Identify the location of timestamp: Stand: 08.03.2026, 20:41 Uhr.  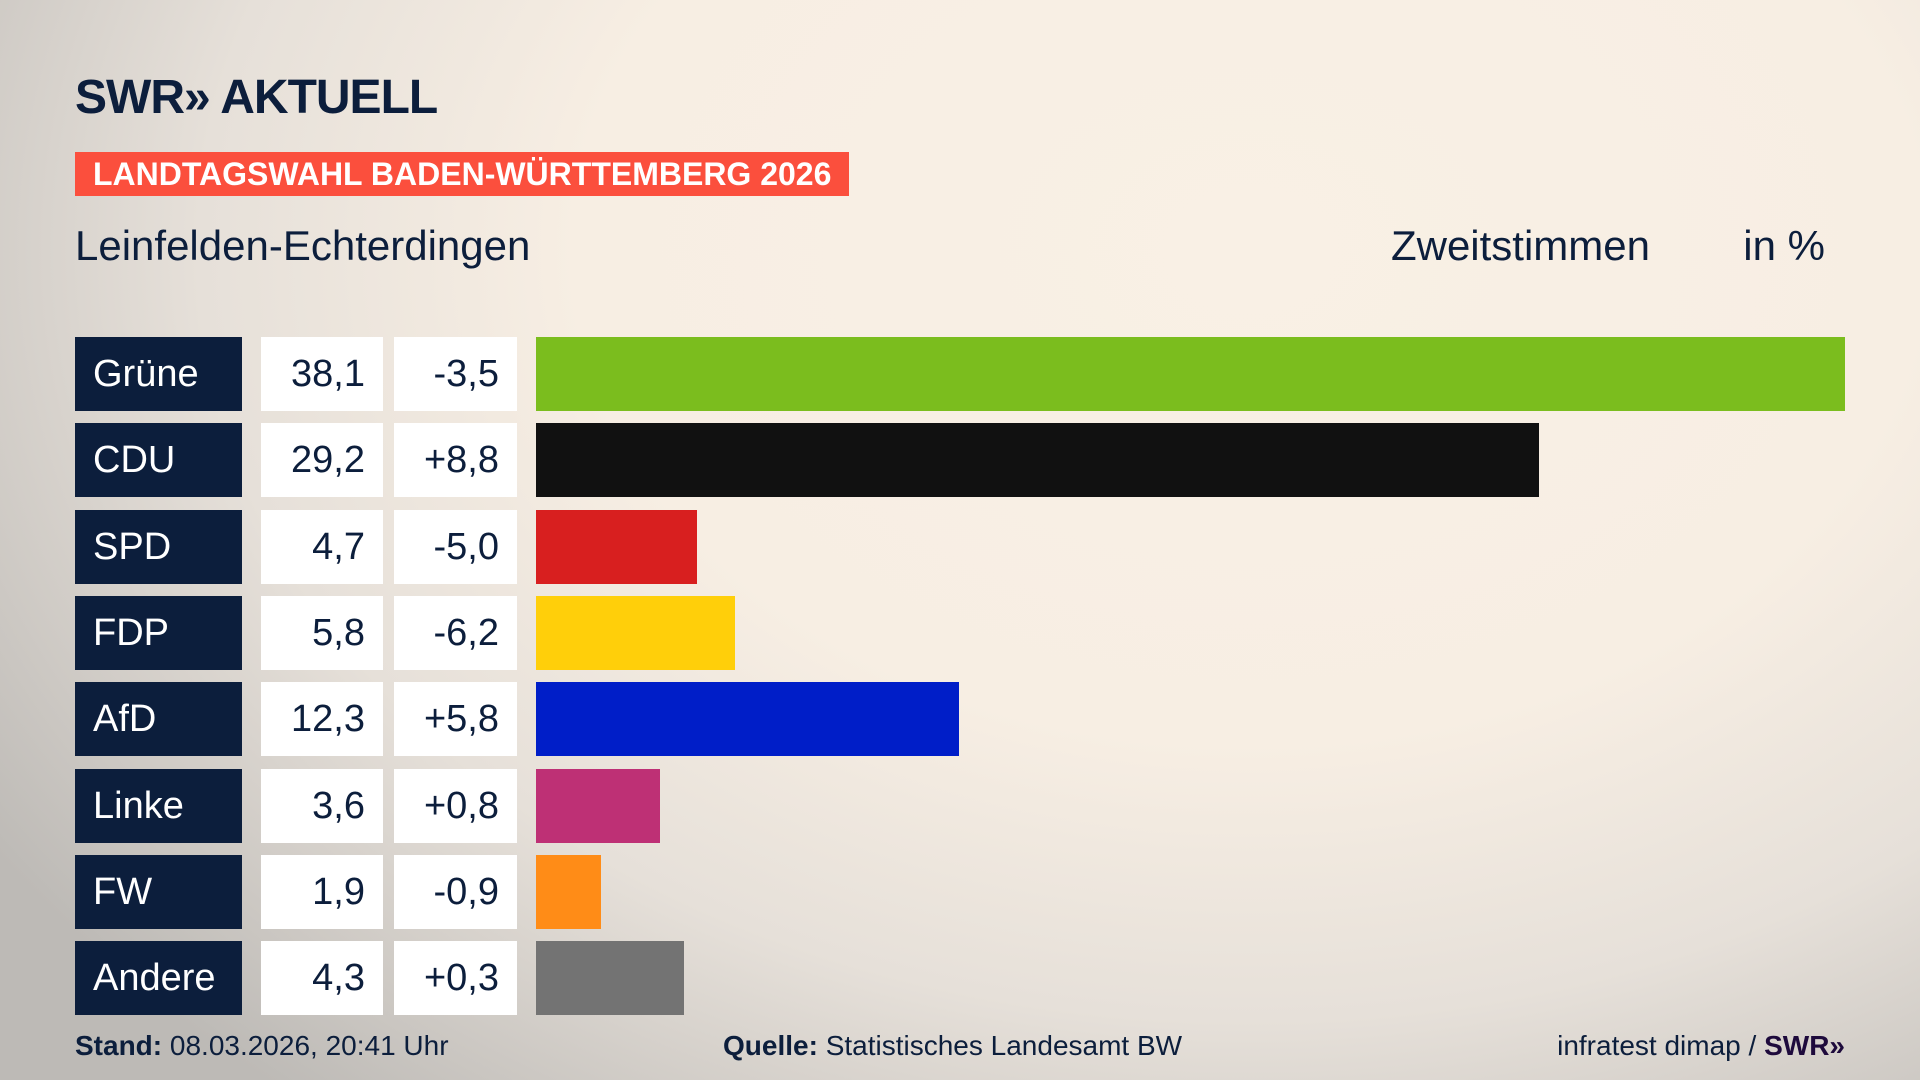
(262, 1046).